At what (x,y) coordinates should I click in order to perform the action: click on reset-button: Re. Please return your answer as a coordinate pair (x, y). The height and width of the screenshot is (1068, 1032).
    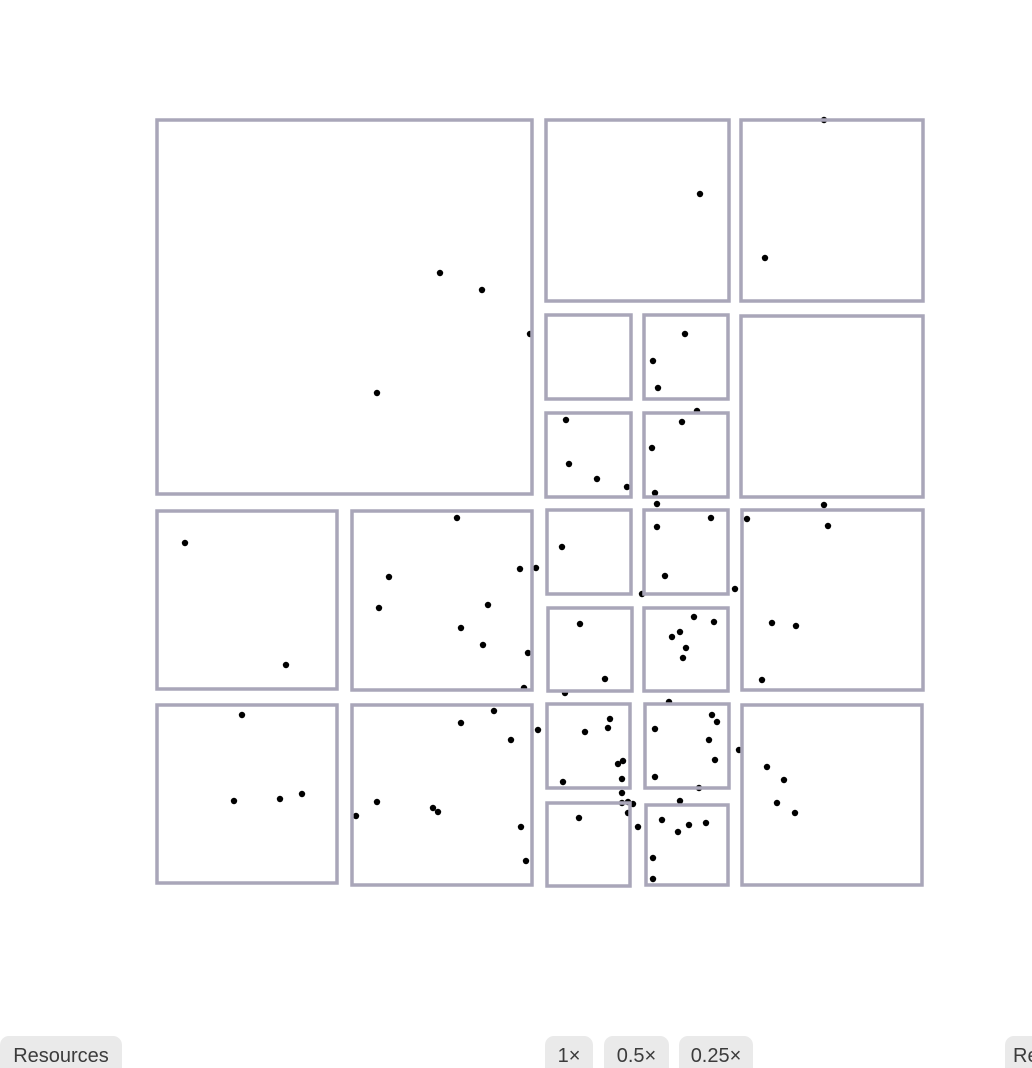
    Looking at the image, I should click on (1018, 1052).